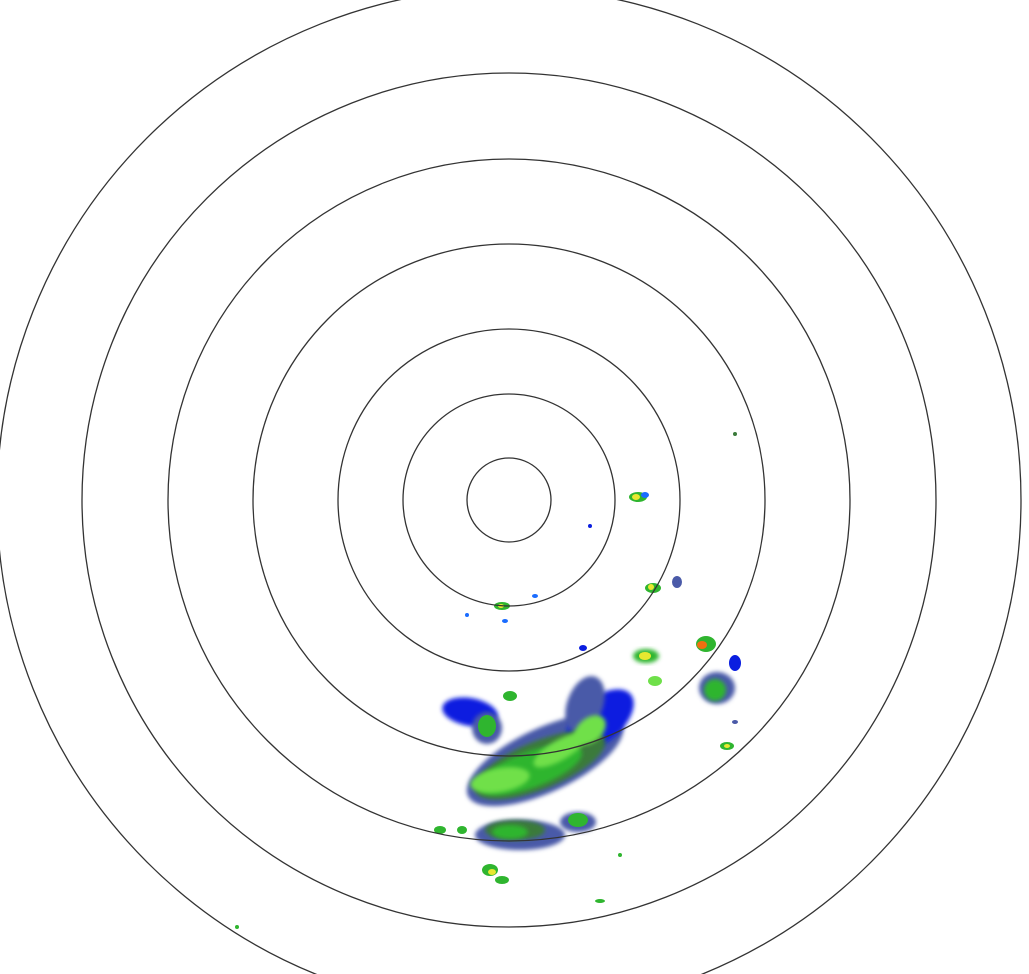 The width and height of the screenshot is (1029, 974). I want to click on echo-cell-intense, so click(702, 645).